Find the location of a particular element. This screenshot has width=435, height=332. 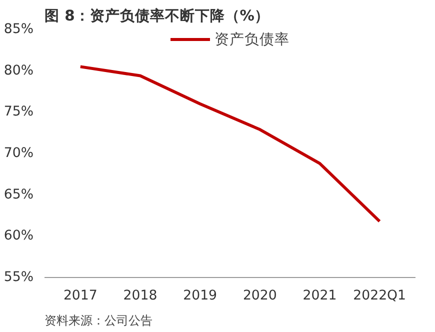

y-tick-label: 80% is located at coordinates (19, 70).